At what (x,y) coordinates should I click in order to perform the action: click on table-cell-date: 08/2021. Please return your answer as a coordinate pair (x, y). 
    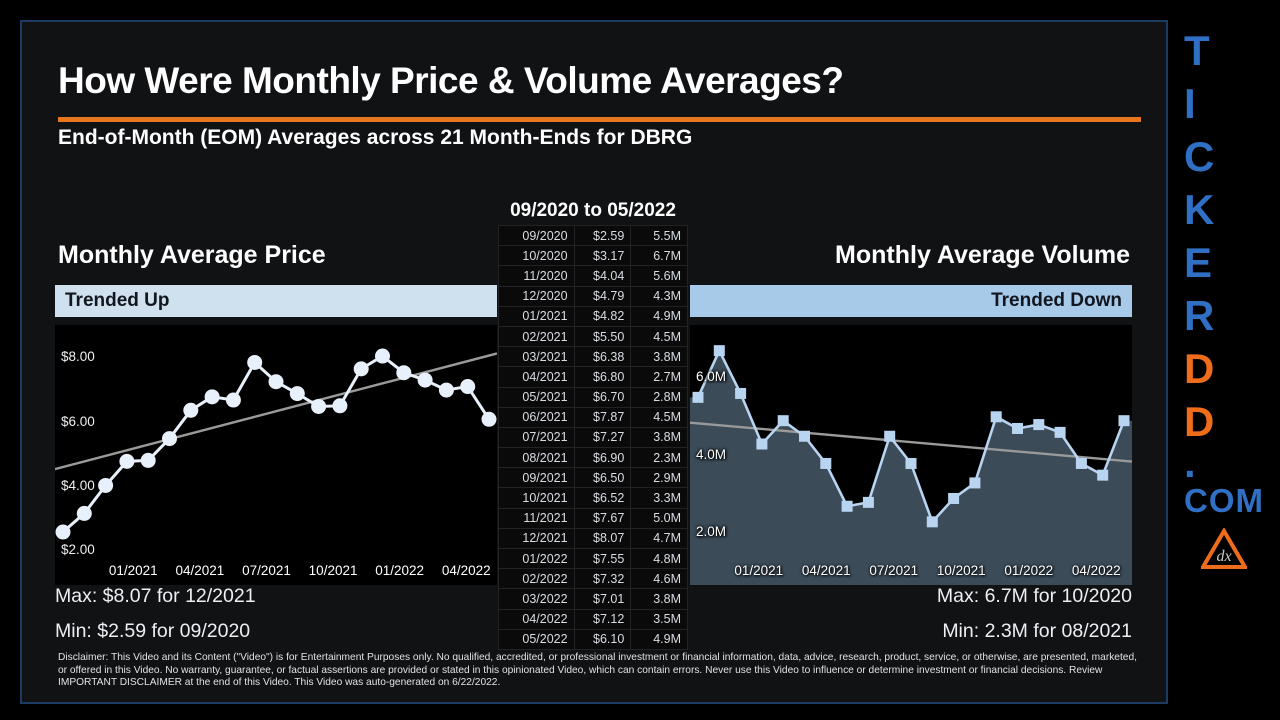
    Looking at the image, I should click on (536, 458).